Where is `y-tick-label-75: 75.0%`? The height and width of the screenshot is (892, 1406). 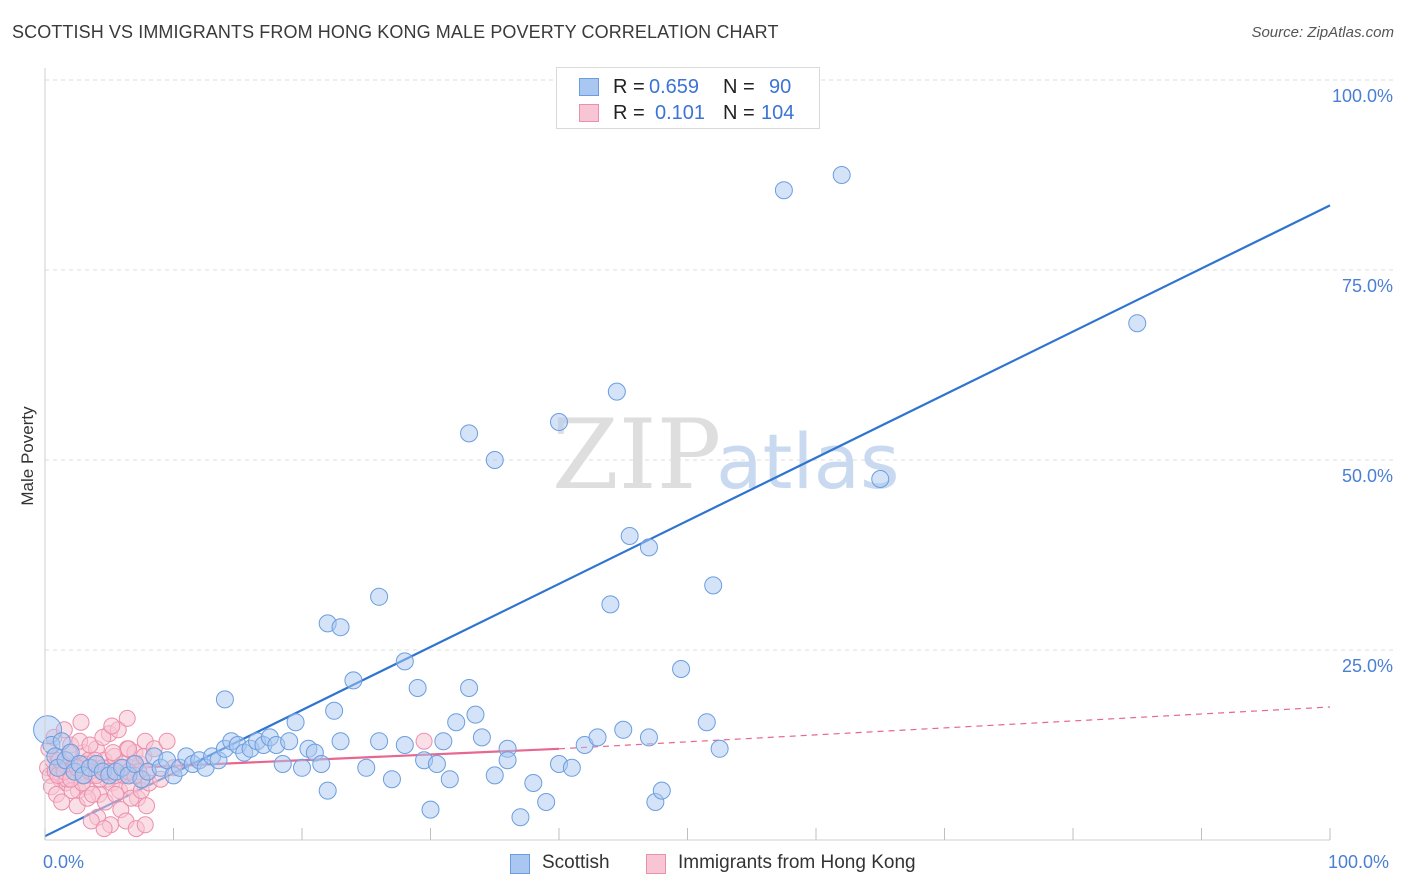
y-tick-label-75: 75.0% is located at coordinates (1367, 286).